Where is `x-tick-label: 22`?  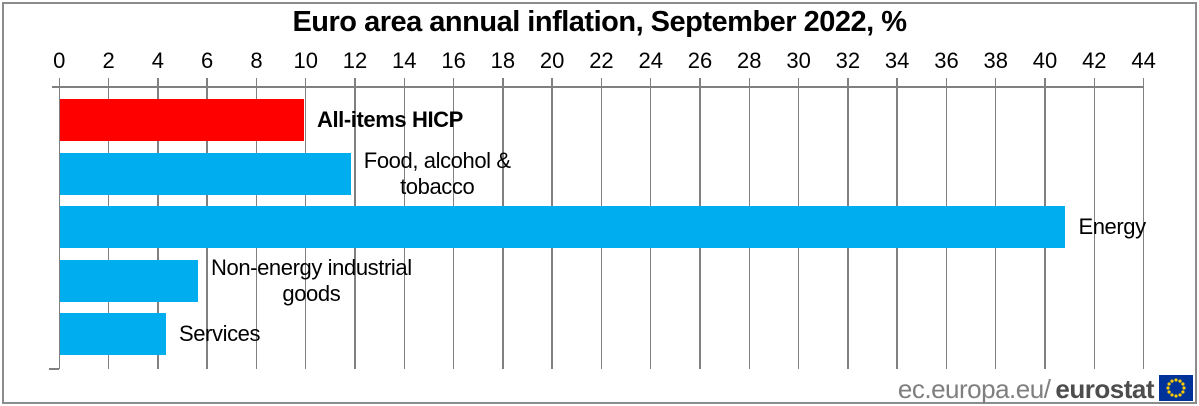
x-tick-label: 22 is located at coordinates (601, 60).